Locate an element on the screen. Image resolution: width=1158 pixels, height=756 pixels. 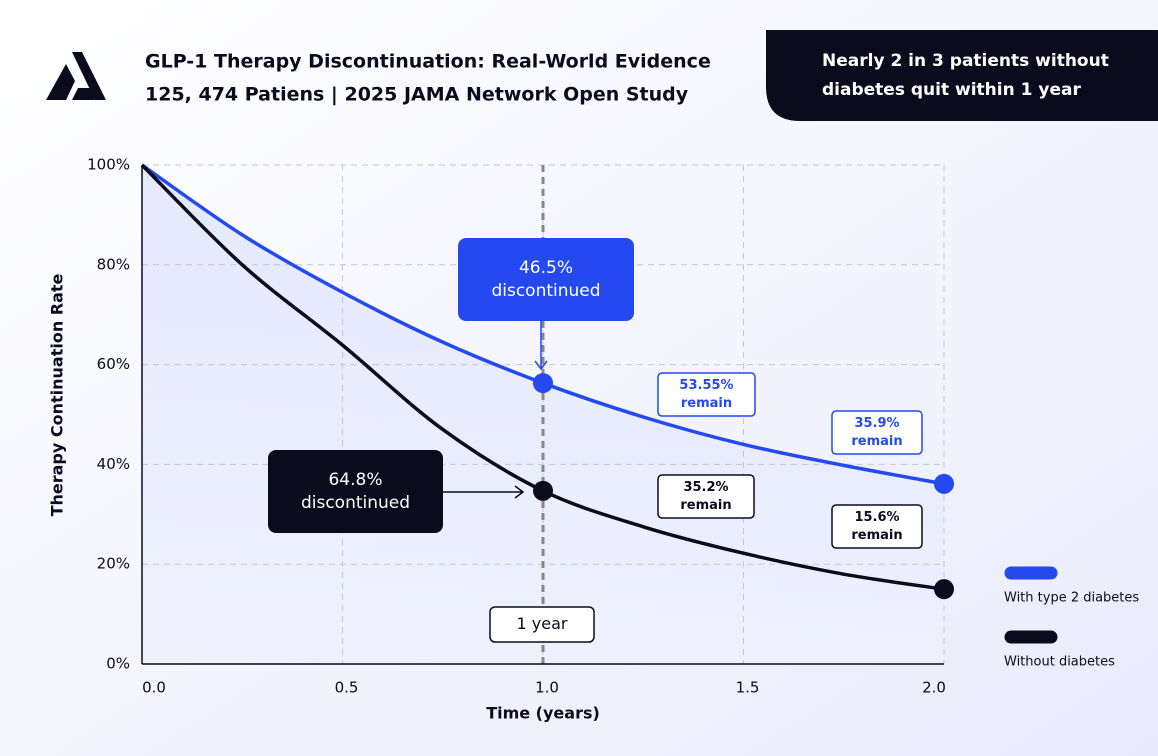
annotation-text: 35.2% is located at coordinates (705, 487).